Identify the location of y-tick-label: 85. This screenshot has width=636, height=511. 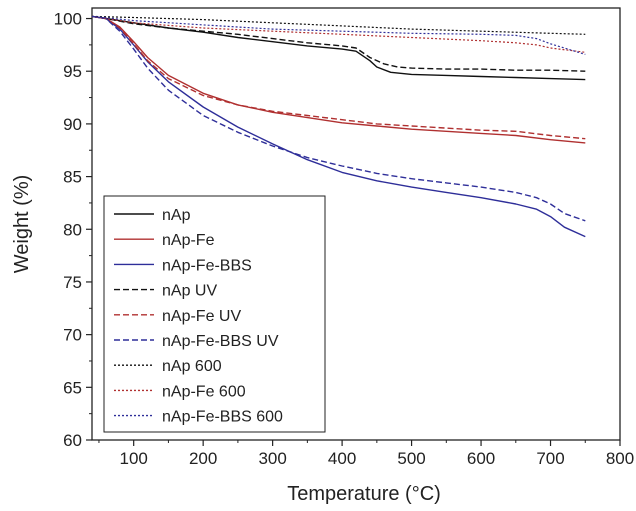
(72, 177).